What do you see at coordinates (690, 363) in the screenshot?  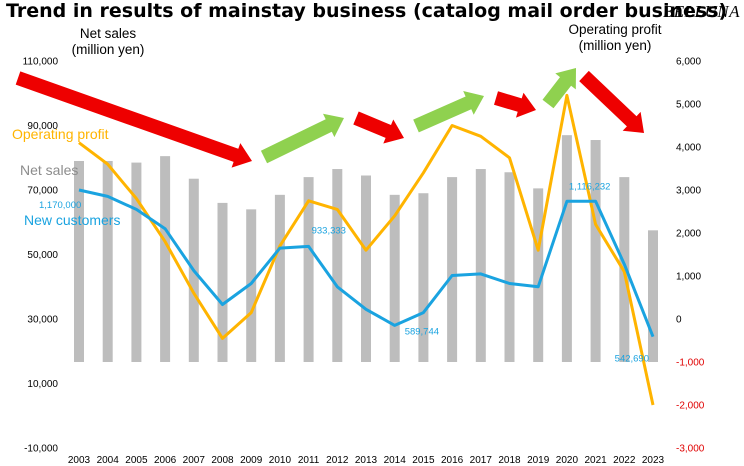 I see `right-axis-tick-label: -1,000` at bounding box center [690, 363].